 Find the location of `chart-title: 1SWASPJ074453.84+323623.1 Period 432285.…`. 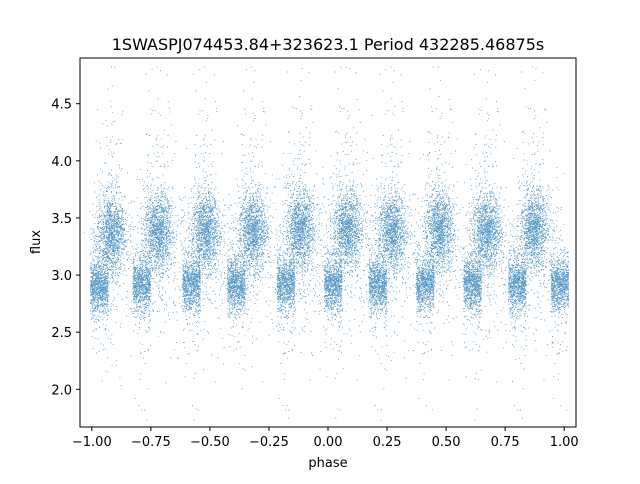

chart-title: 1SWASPJ074453.84+323623.1 Period 432285.… is located at coordinates (328, 44).